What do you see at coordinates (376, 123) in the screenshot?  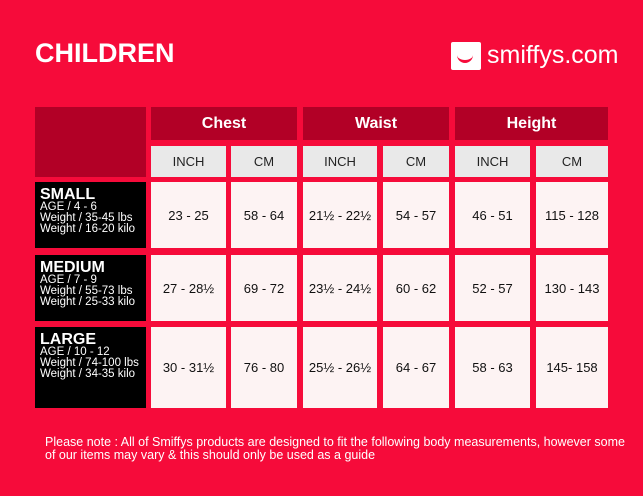 I see `group-header-waist: Waist` at bounding box center [376, 123].